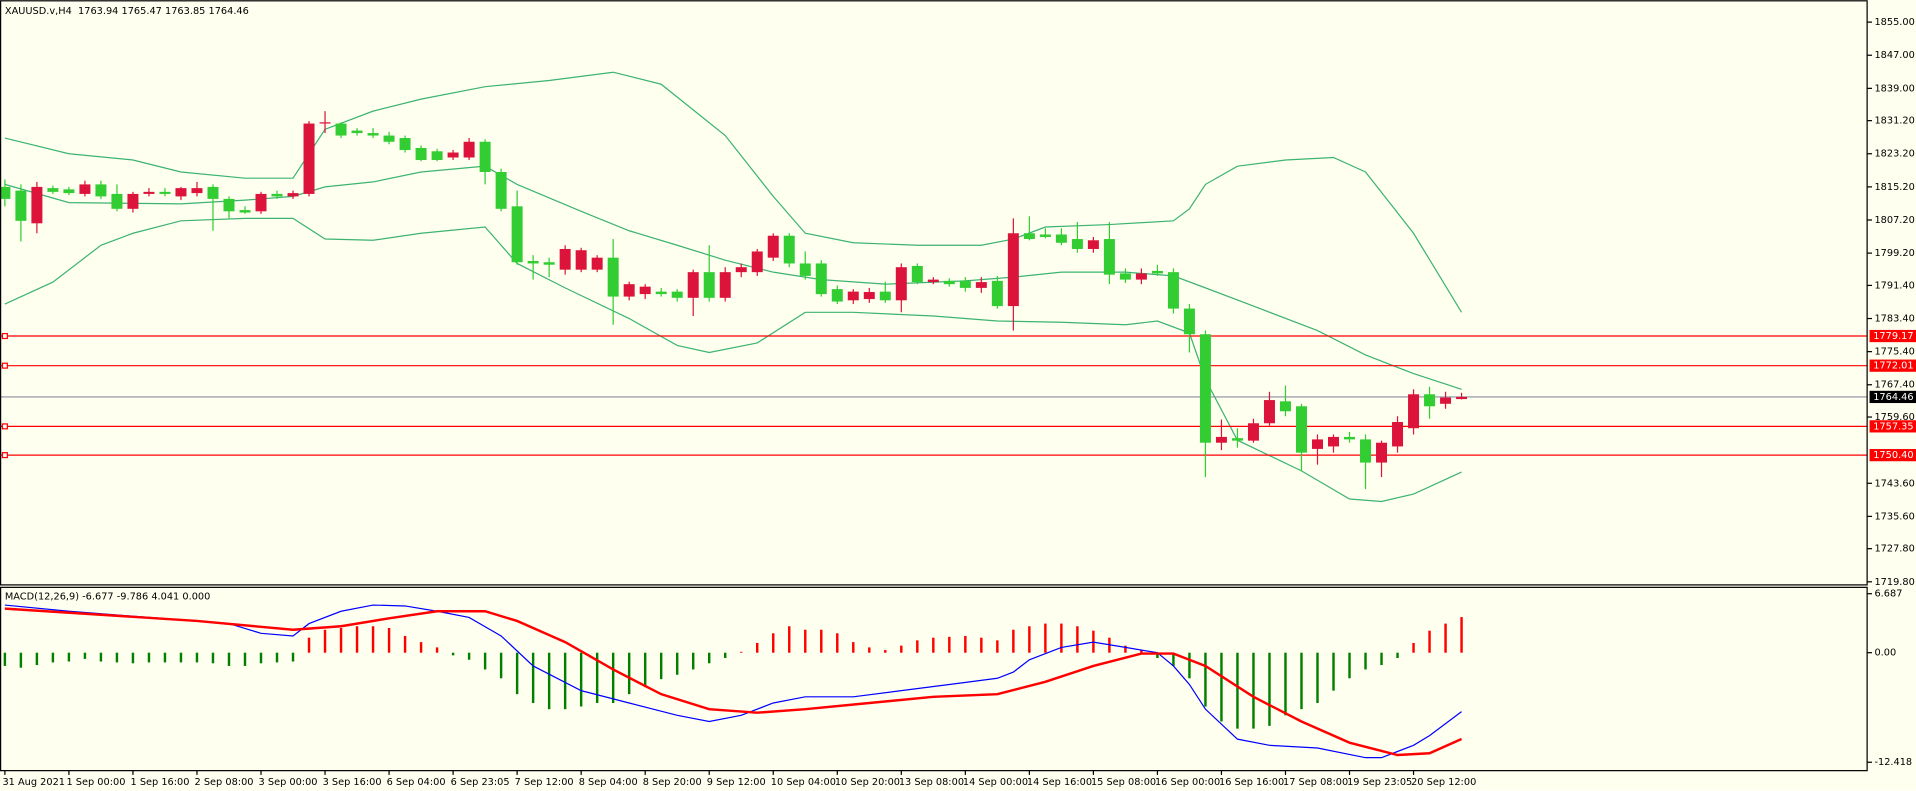  What do you see at coordinates (1315, 782) in the screenshot?
I see `x-tick-label: 17 Sep 08:00` at bounding box center [1315, 782].